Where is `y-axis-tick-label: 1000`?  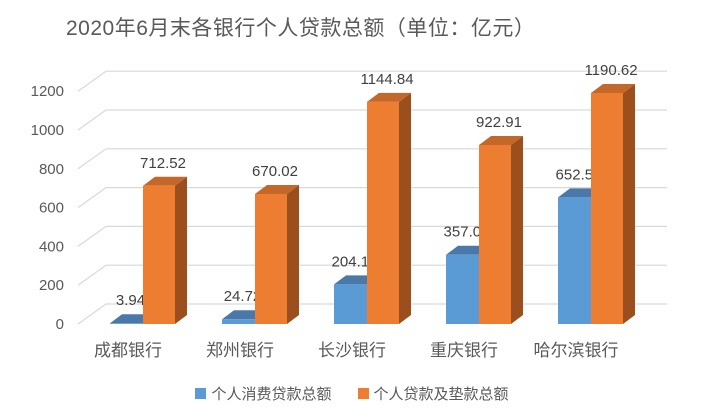
y-axis-tick-label: 1000 is located at coordinates (47, 130).